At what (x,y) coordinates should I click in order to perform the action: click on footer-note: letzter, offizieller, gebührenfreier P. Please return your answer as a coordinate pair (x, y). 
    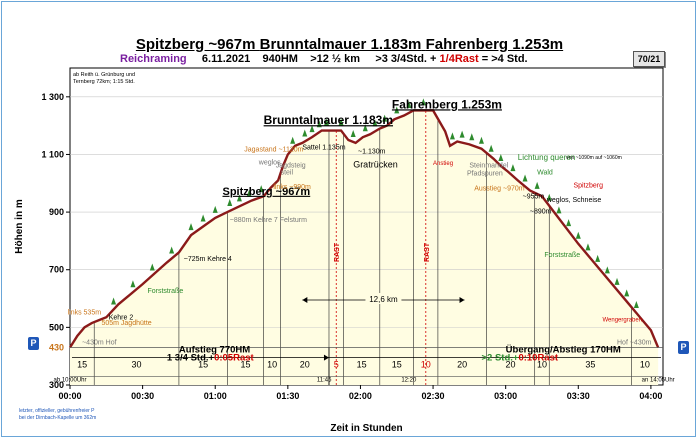
    Looking at the image, I should click on (57, 411).